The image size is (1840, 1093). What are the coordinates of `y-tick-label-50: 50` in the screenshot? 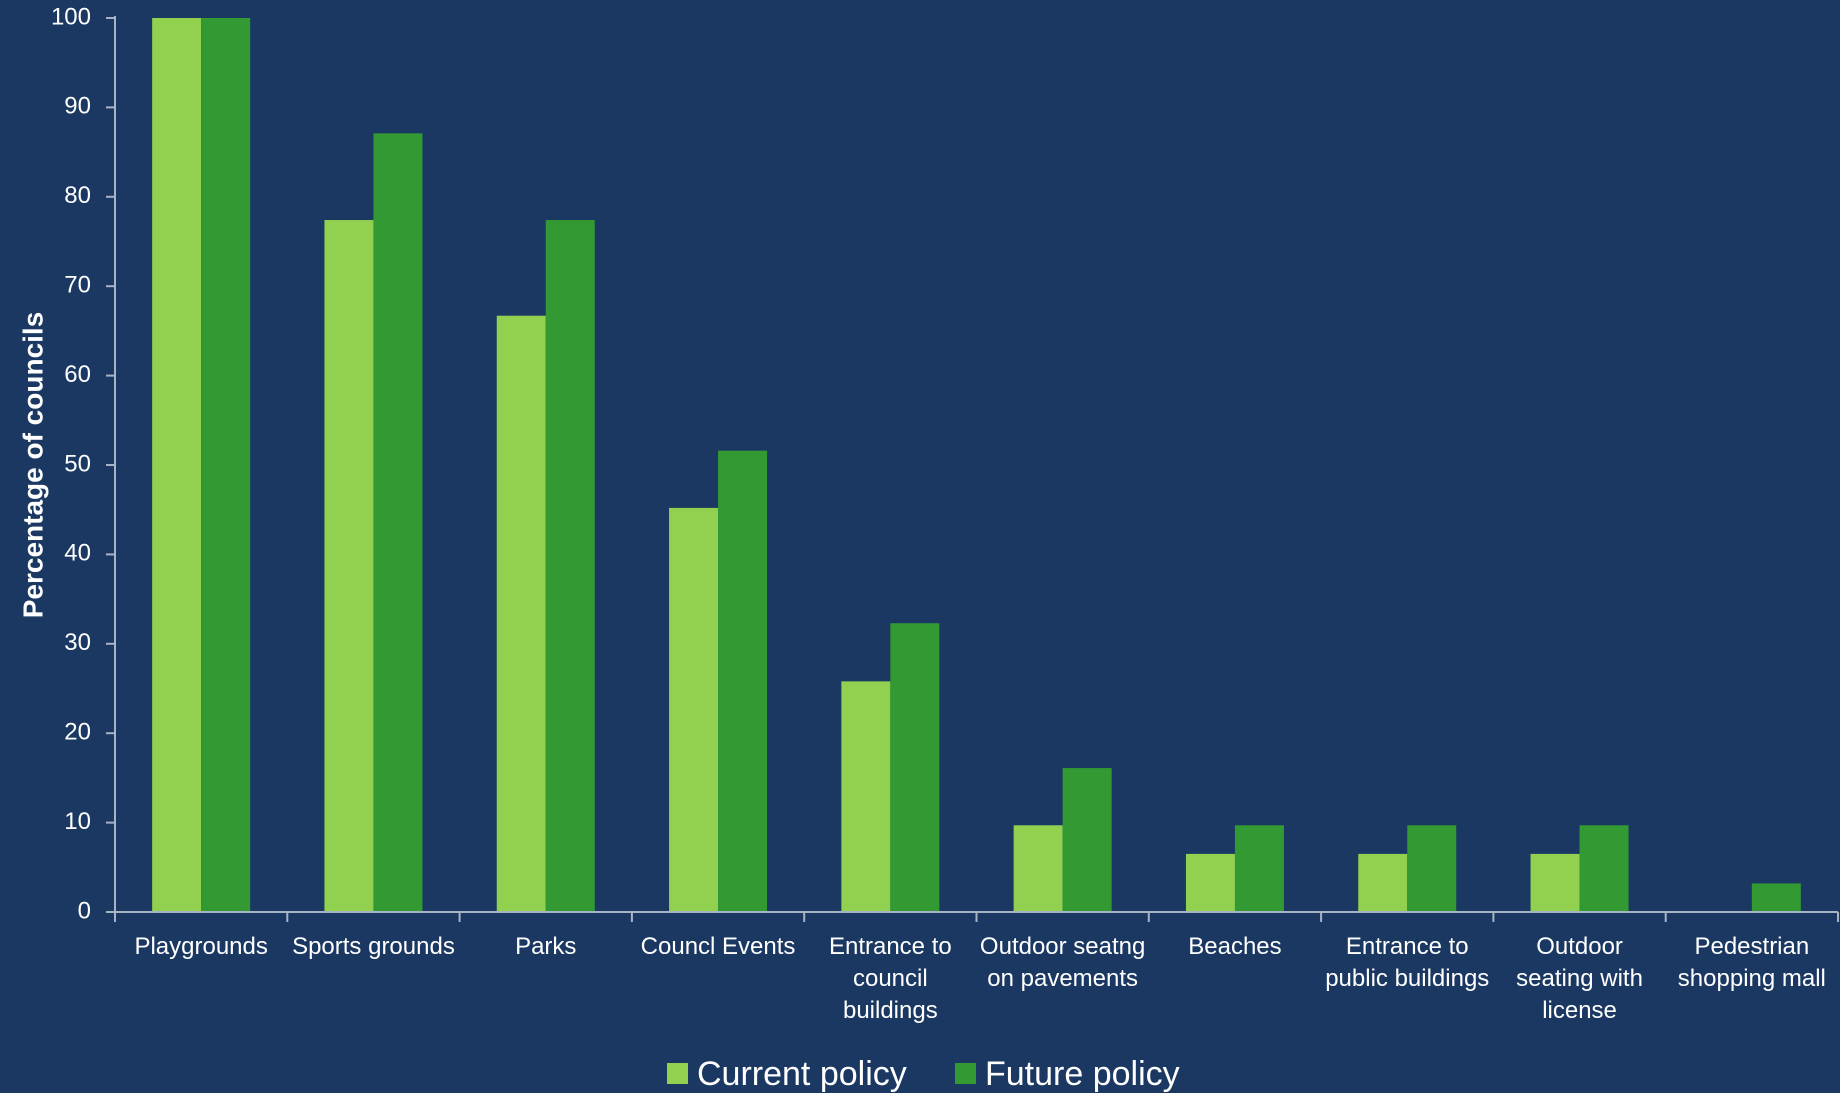 It's located at (77, 463).